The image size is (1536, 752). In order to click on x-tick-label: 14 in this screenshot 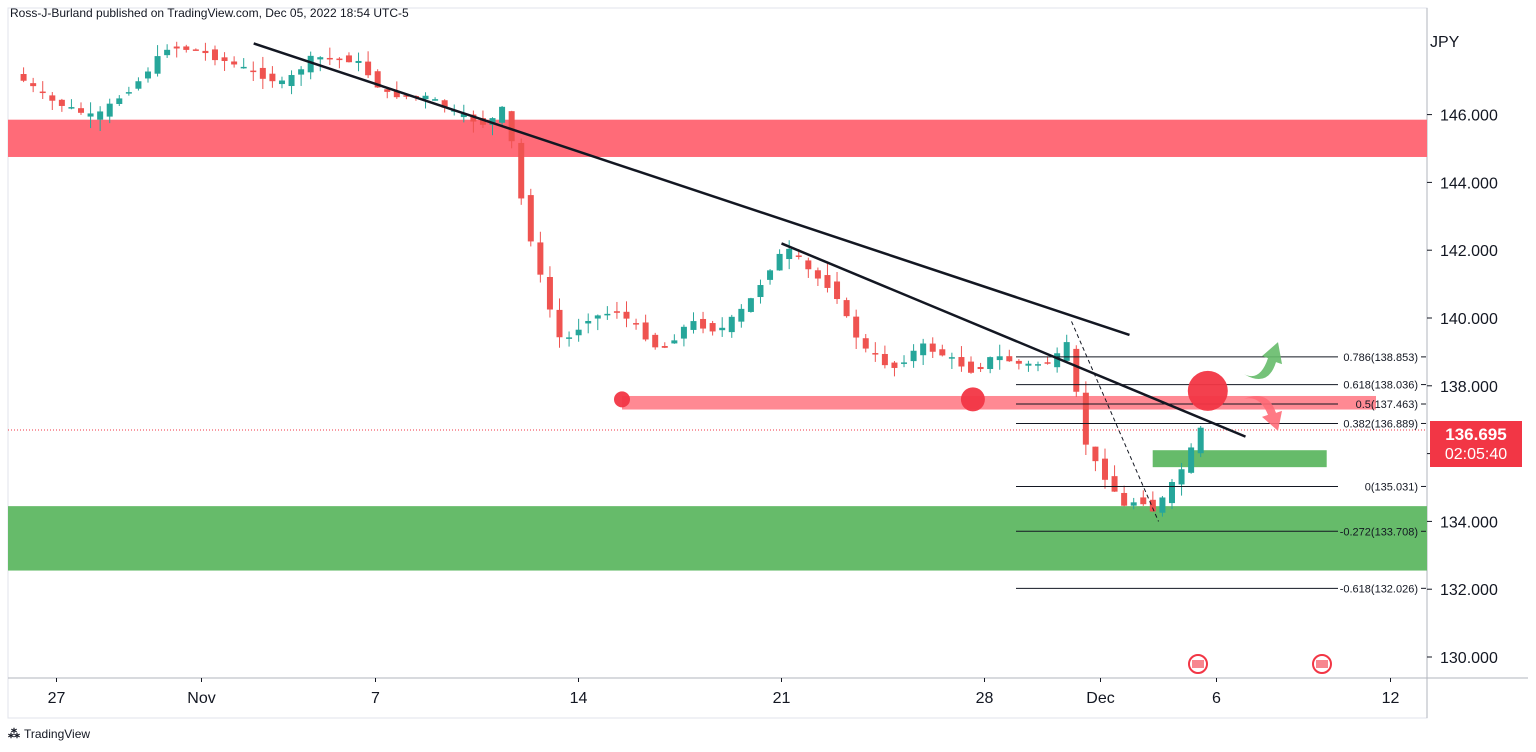, I will do `click(579, 698)`.